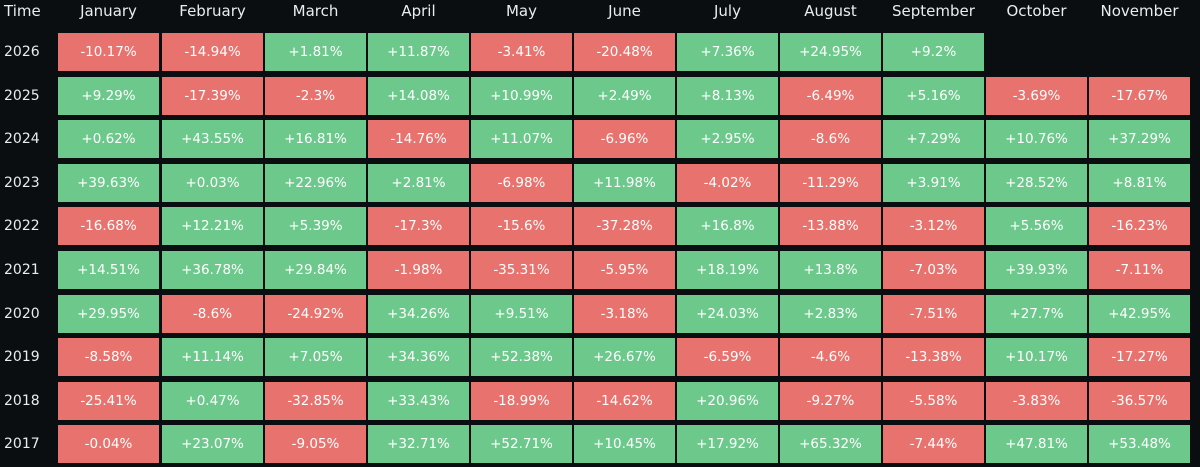  I want to click on return-cell: +10.17%, so click(1036, 357).